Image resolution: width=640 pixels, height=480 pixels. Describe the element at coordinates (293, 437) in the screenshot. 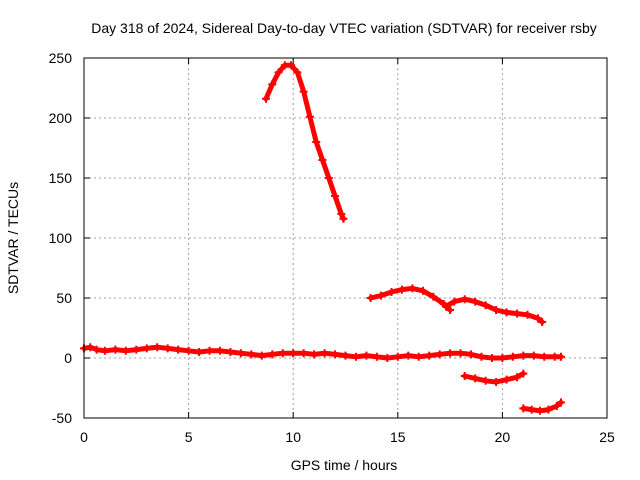

I see `x-tick-label: 10` at that location.